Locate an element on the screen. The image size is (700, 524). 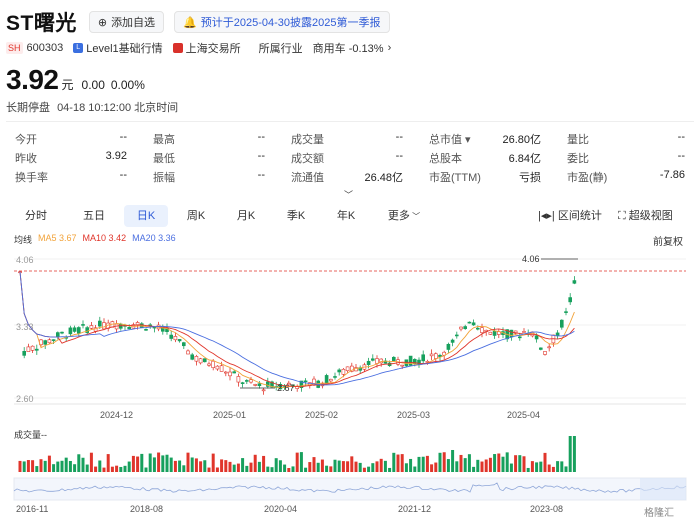
stat-label: 流通值 is located at coordinates (307, 178).